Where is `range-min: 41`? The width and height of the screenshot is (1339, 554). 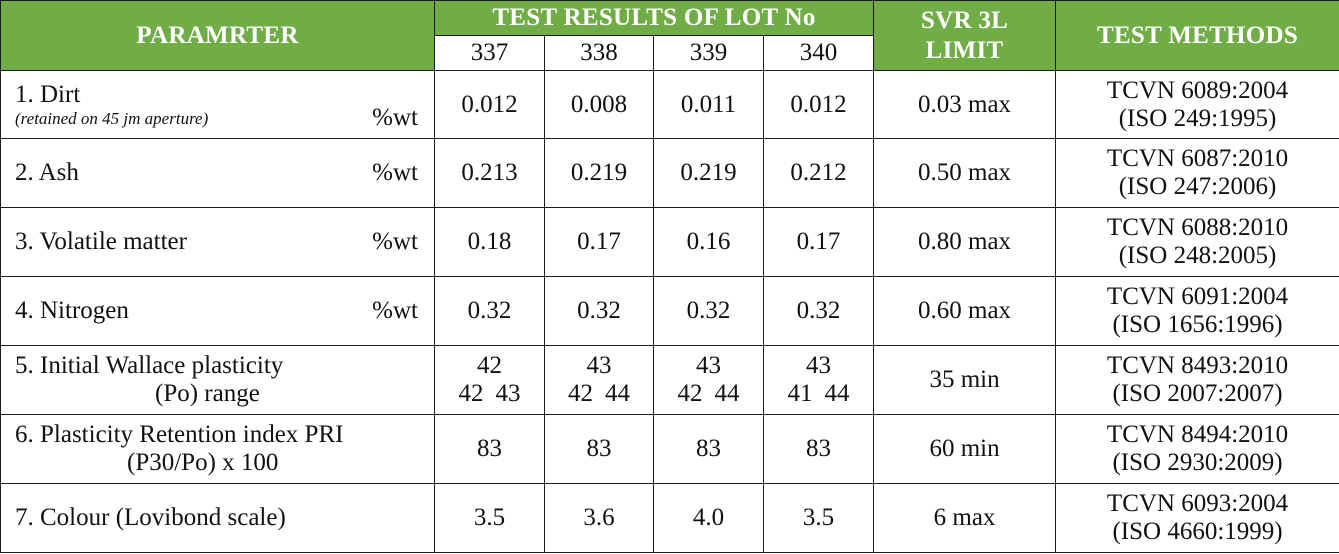 range-min: 41 is located at coordinates (800, 393).